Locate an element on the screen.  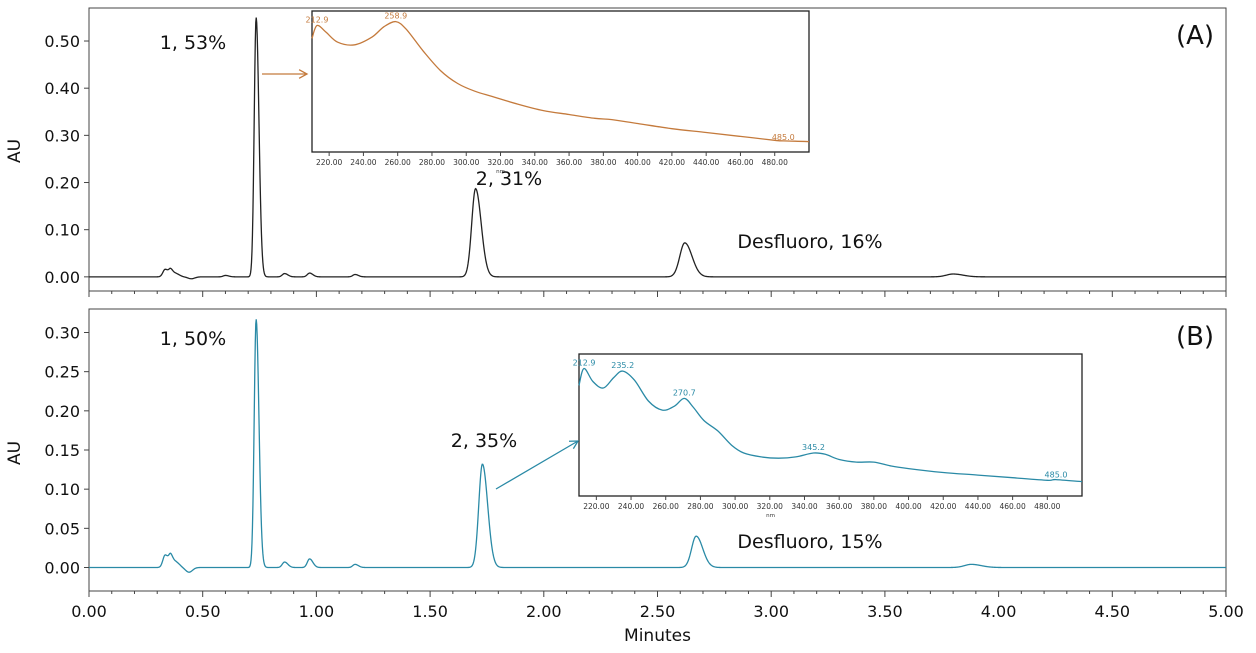
y-tick-label: 0.50 is located at coordinates (62, 41).